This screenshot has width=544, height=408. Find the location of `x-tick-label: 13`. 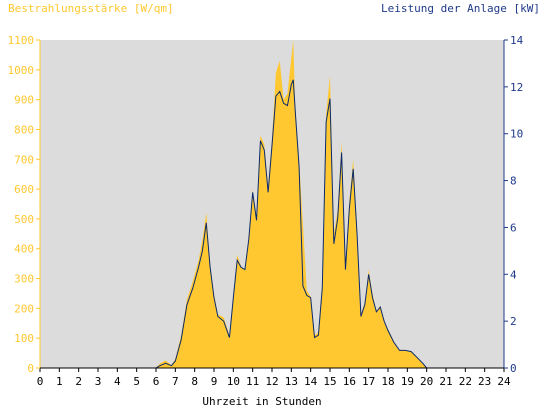

x-tick-label: 13 is located at coordinates (291, 381).